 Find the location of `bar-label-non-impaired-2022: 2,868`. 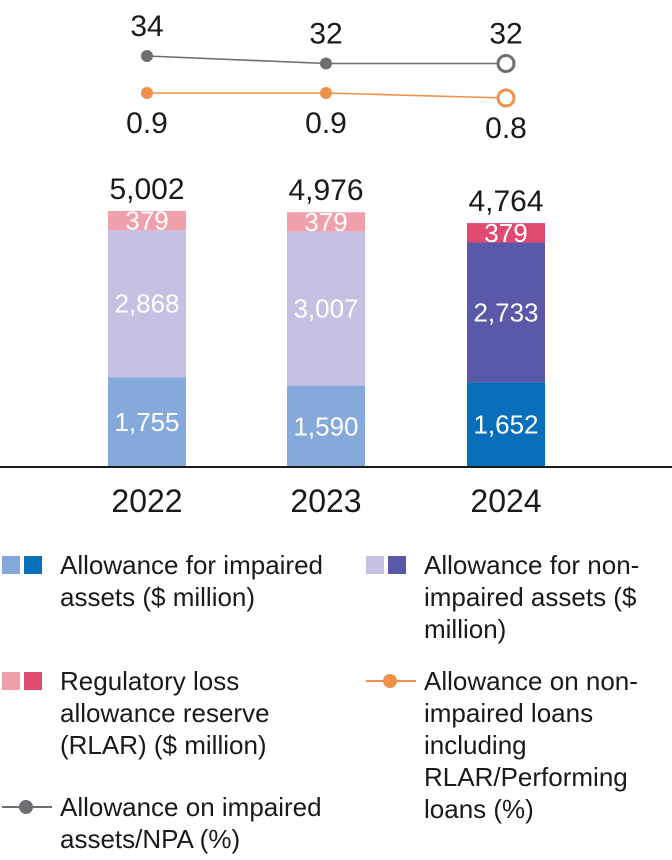

bar-label-non-impaired-2022: 2,868 is located at coordinates (146, 304).